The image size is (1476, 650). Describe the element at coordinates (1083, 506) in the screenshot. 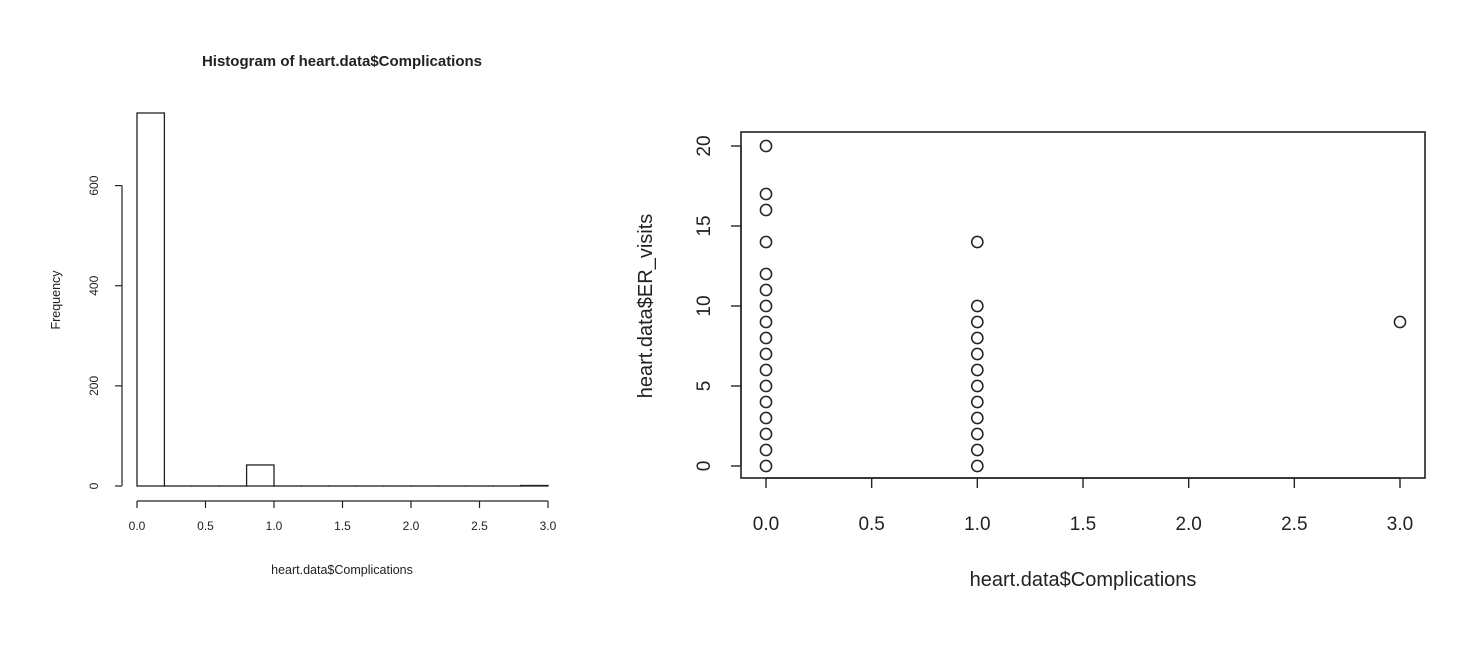

I see `scatter-x-axis: 0.0 0.5 1.0 1.5 2.0 2.5 3.0` at that location.